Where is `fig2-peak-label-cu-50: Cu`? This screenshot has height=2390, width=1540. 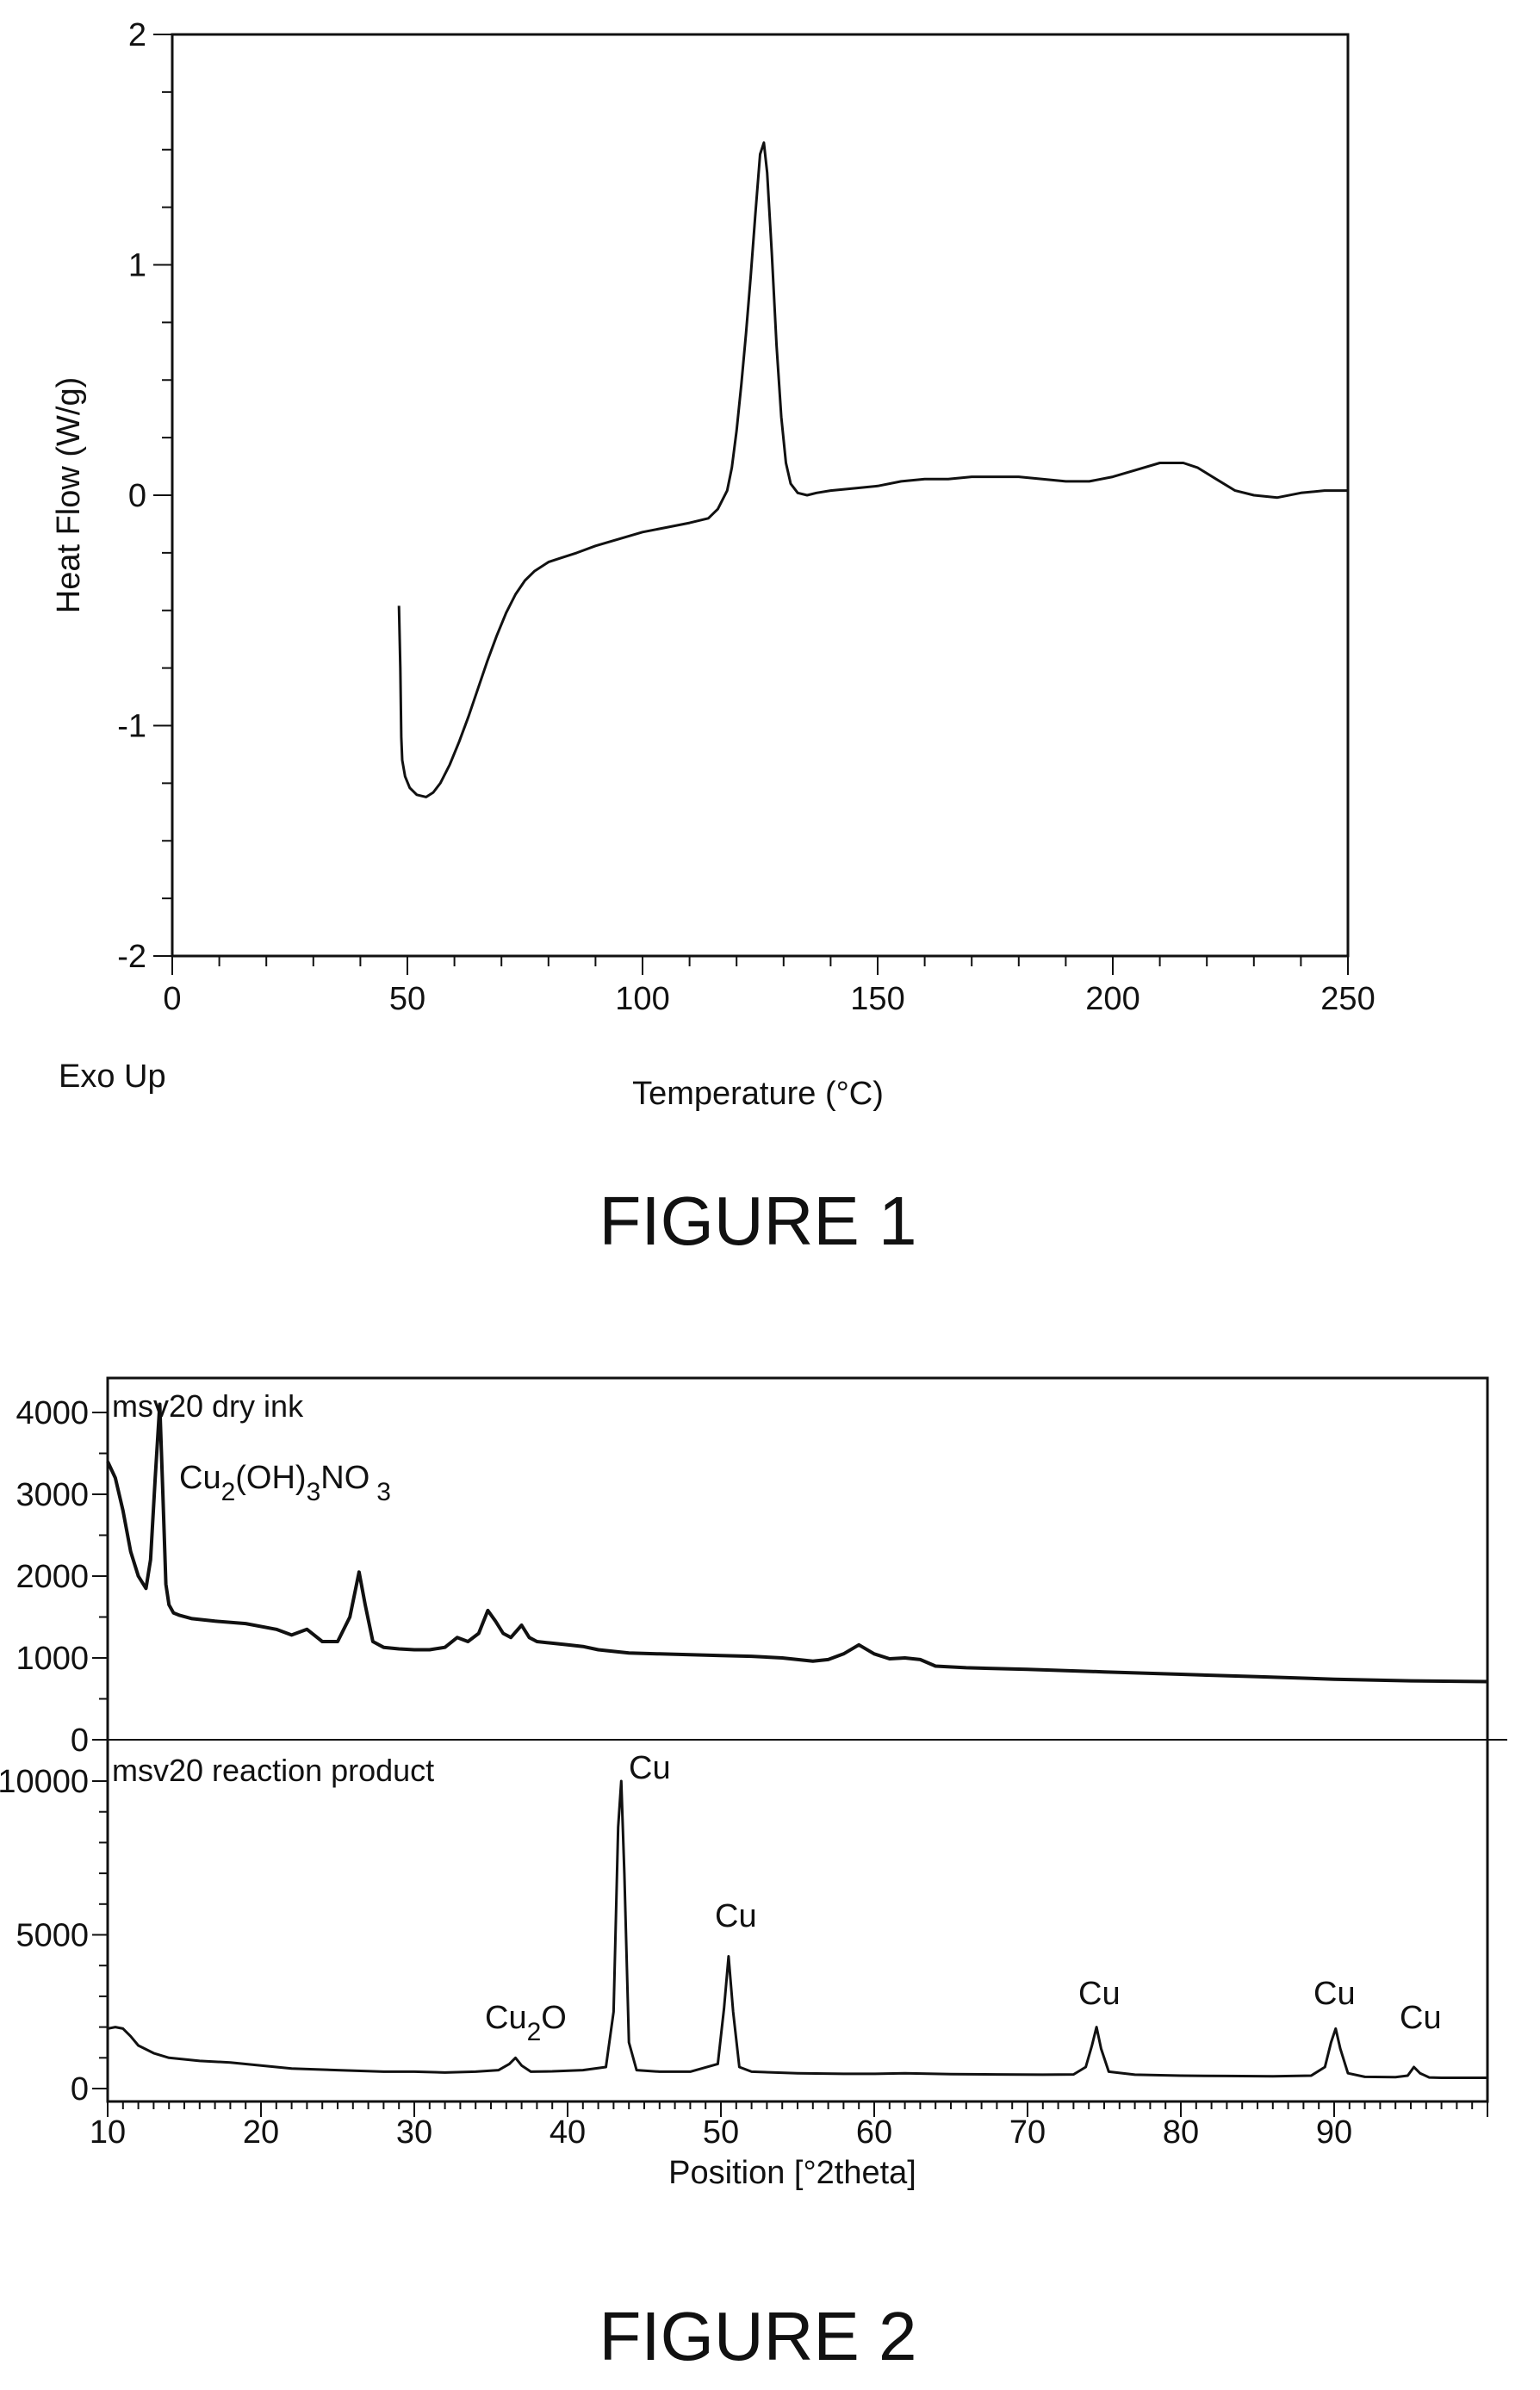 fig2-peak-label-cu-50: Cu is located at coordinates (736, 1916).